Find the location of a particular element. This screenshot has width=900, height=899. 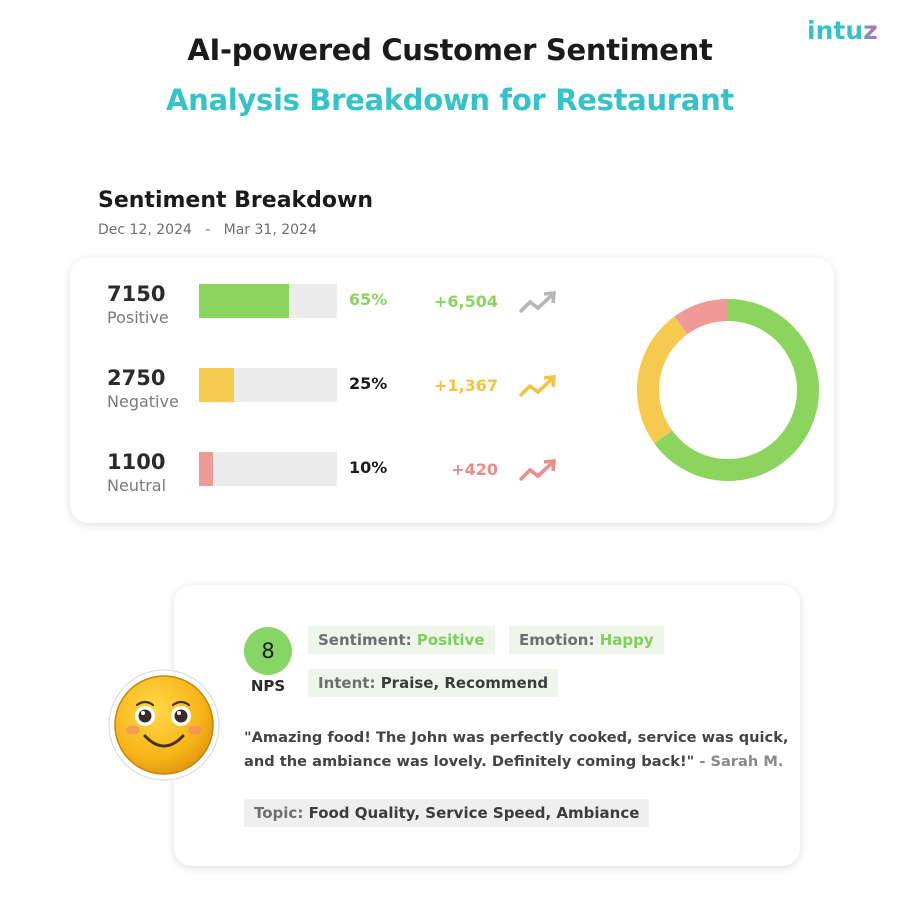

emotion-chip: Emotion: Happy is located at coordinates (586, 640).